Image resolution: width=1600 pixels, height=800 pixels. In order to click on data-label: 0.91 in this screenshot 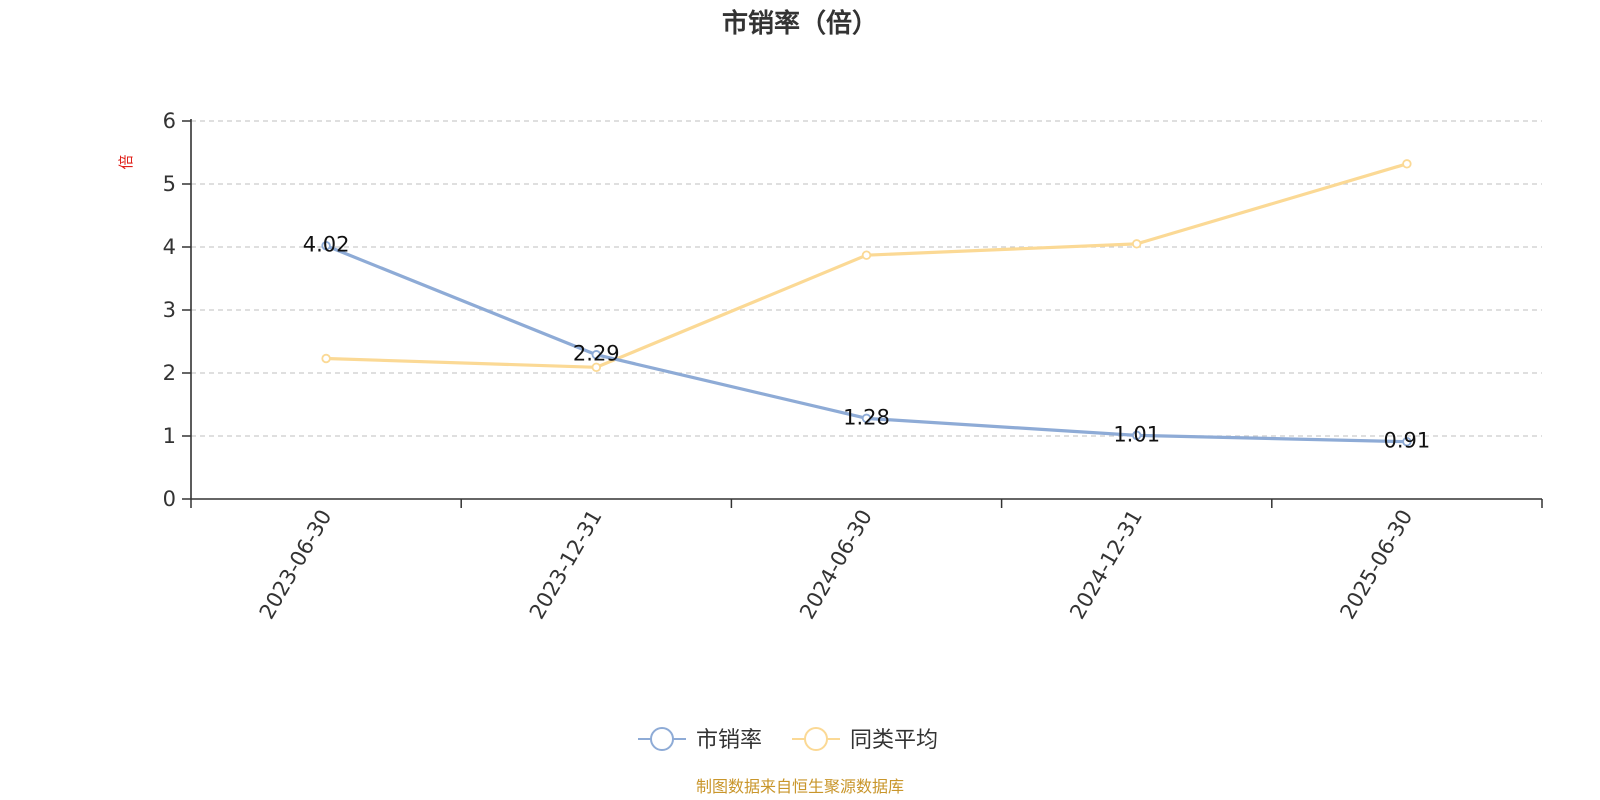, I will do `click(1407, 441)`.